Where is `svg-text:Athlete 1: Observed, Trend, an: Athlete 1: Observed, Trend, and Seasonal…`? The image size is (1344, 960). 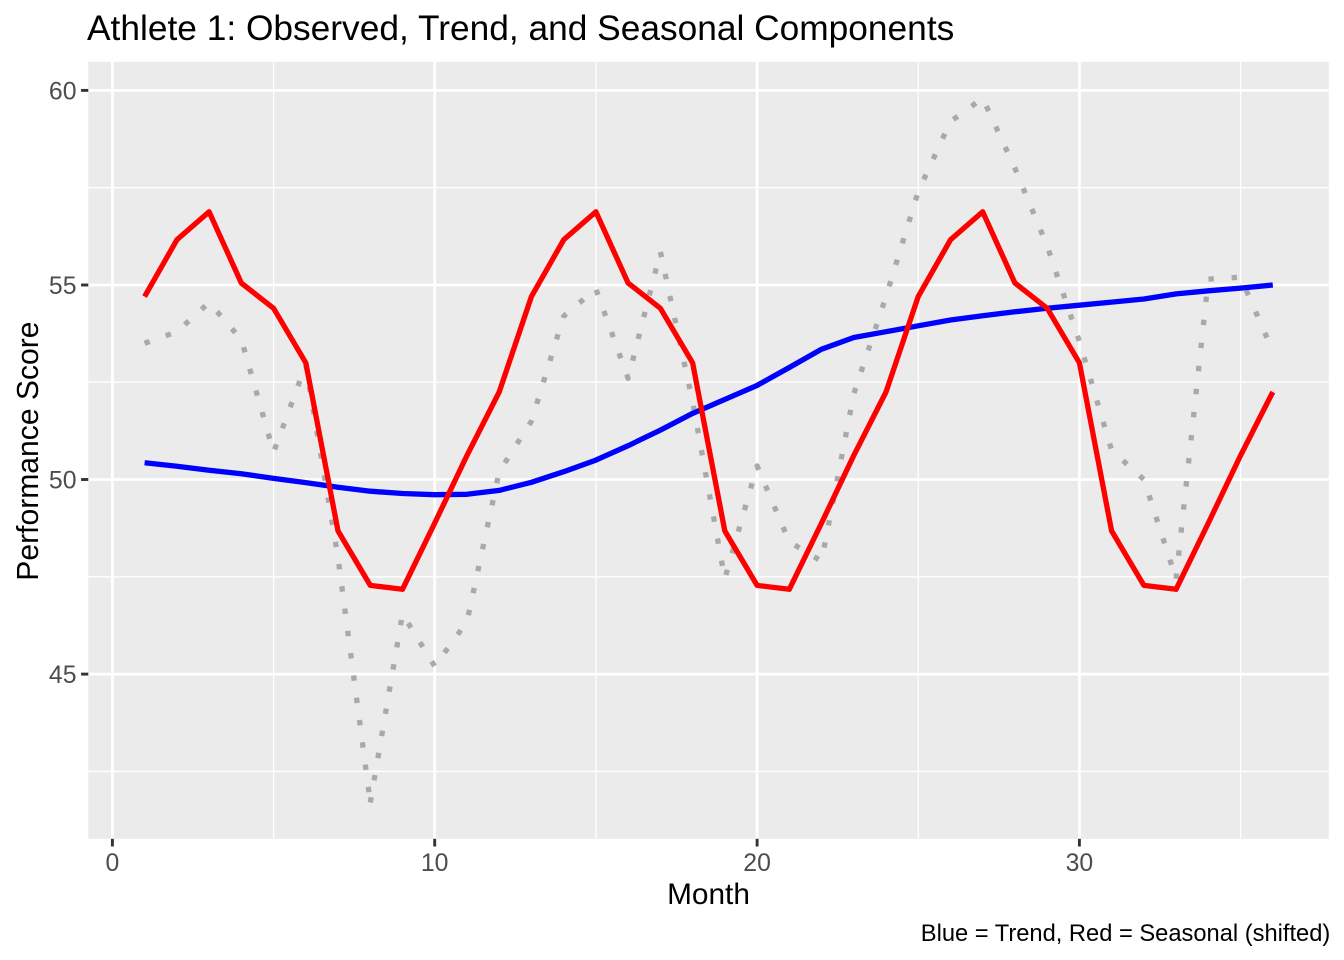
svg-text:Athlete 1: Observed, Trend, an: Athlete 1: Observed, Trend, and Seasonal… is located at coordinates (520, 28).